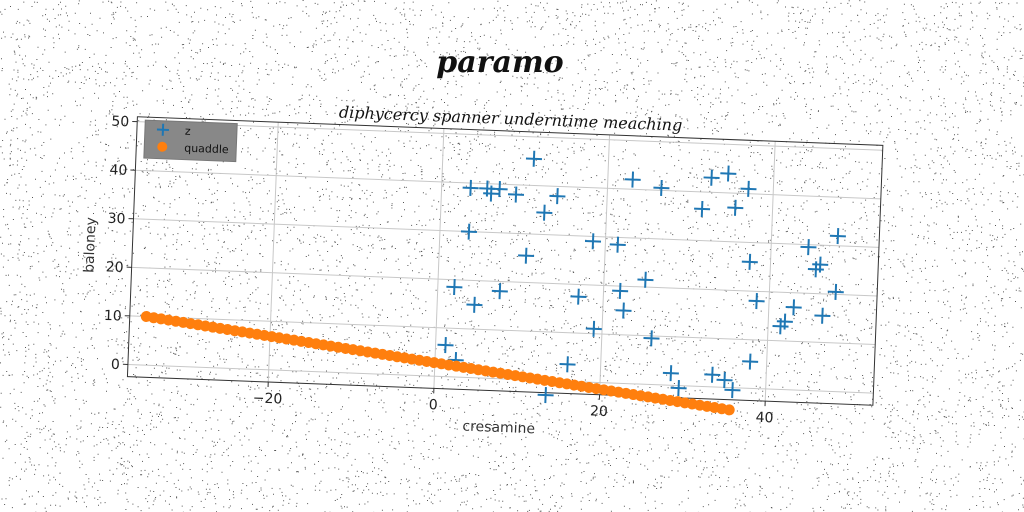 This screenshot has width=1024, height=512. I want to click on y-tick-label: 30, so click(116, 219).